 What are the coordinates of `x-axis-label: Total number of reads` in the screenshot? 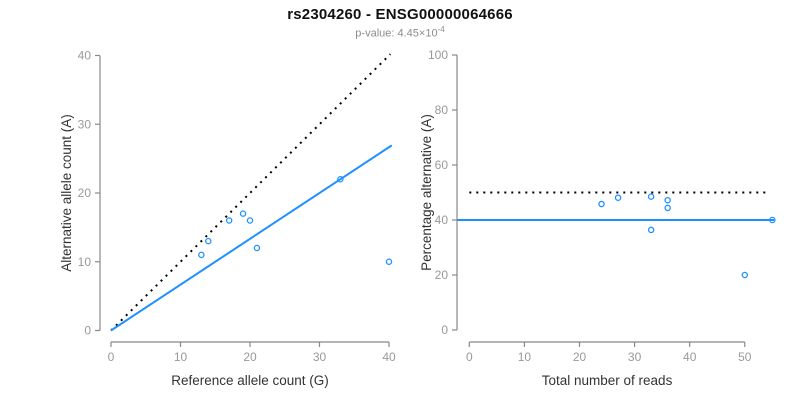 It's located at (607, 380).